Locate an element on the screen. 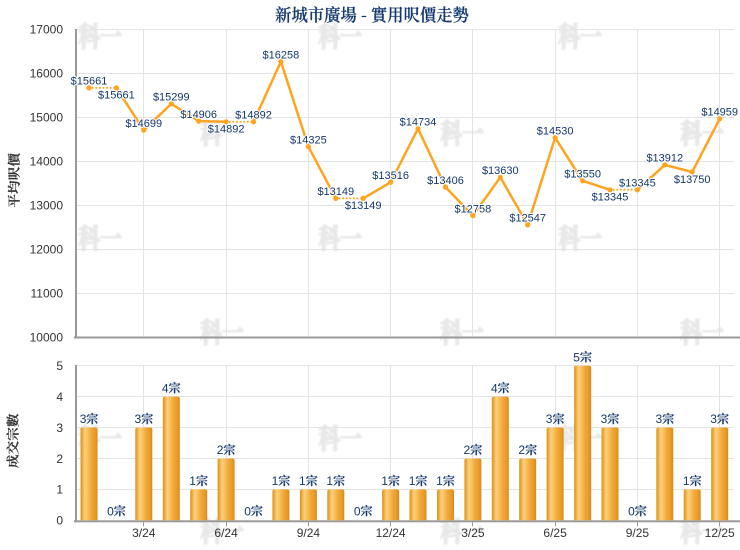  svg-text: $16258 is located at coordinates (281, 55).